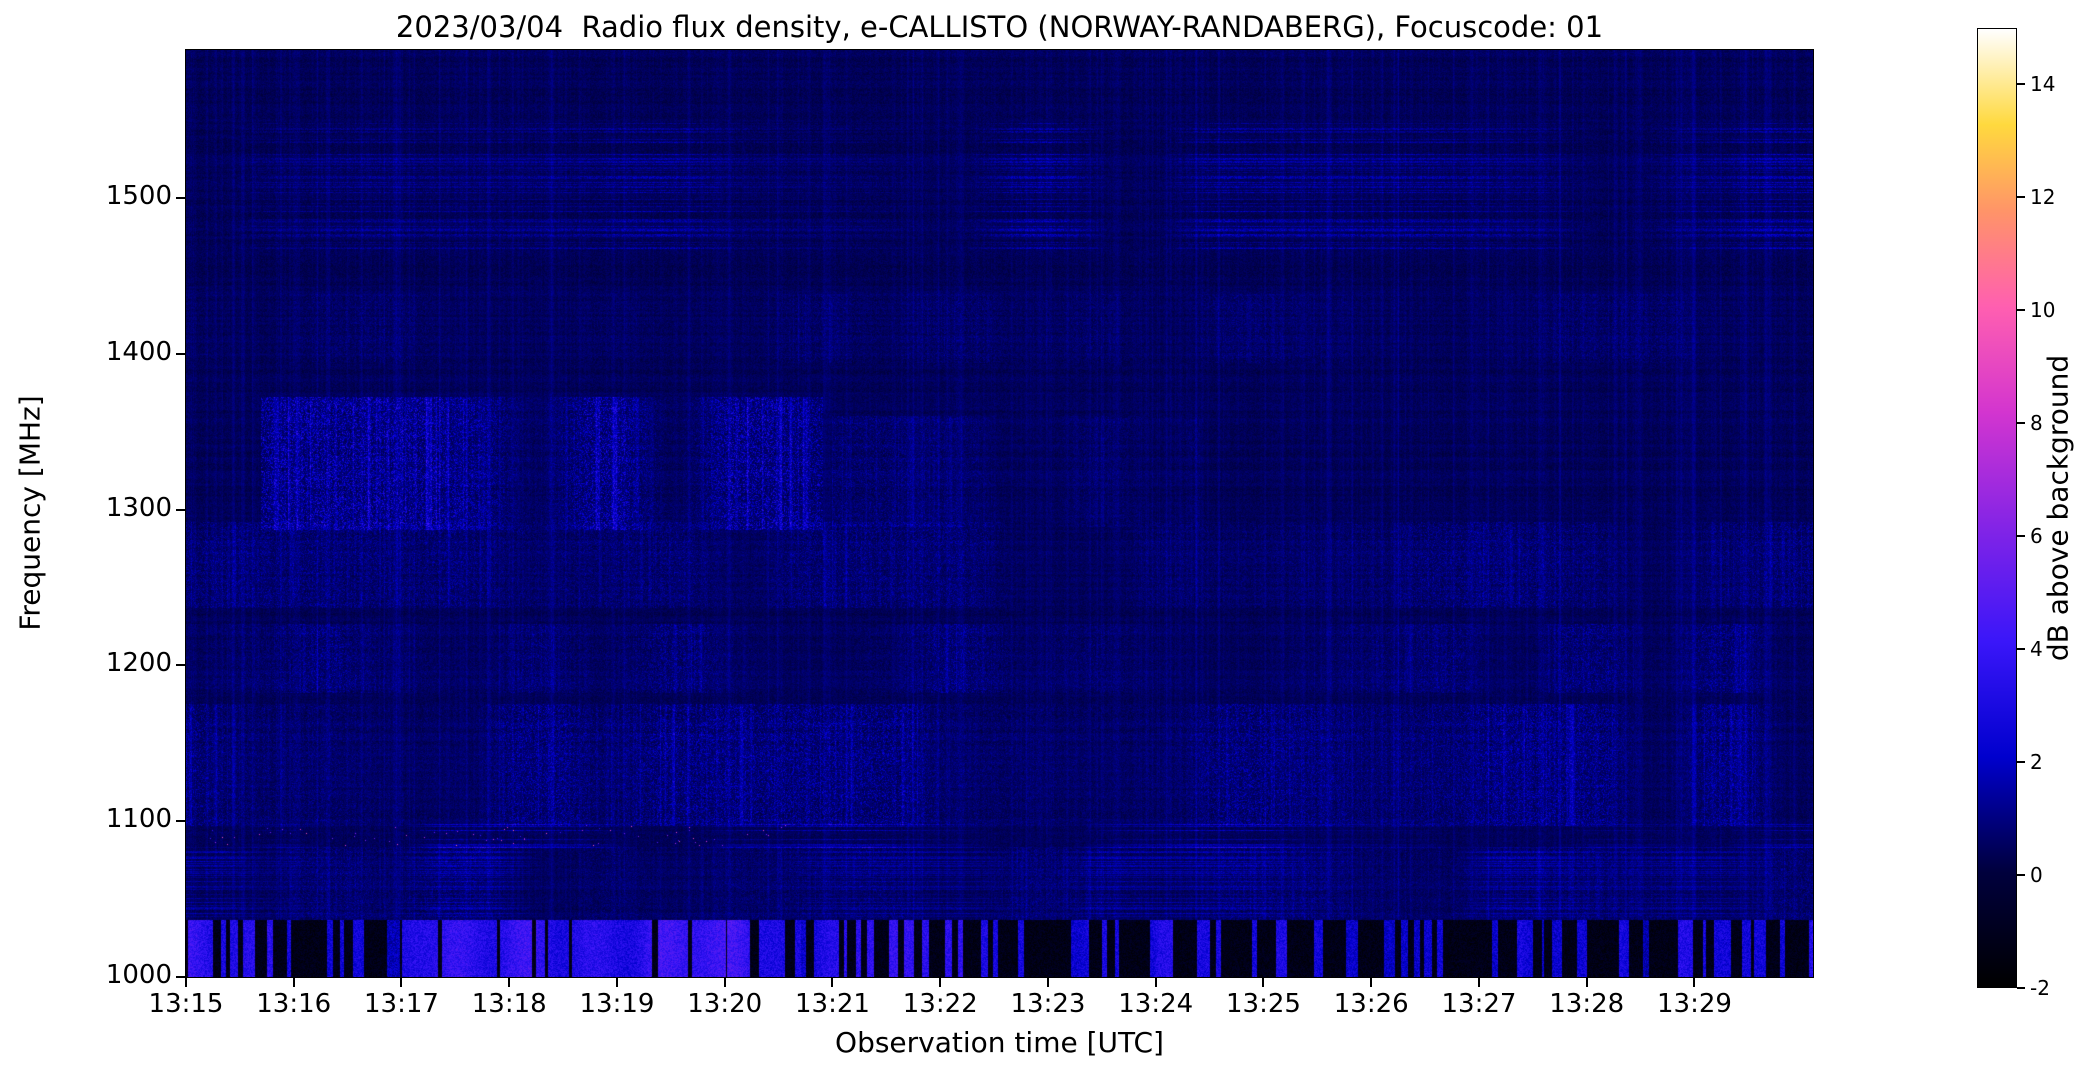 The height and width of the screenshot is (1067, 2085). Describe the element at coordinates (2036, 762) in the screenshot. I see `colorbar-tick-label: 2` at that location.